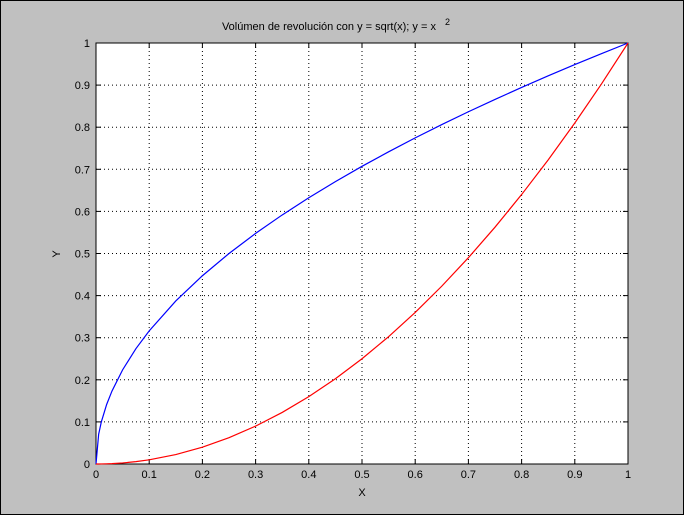 This screenshot has height=515, width=684. I want to click on x-tick-label: 0.8, so click(521, 475).